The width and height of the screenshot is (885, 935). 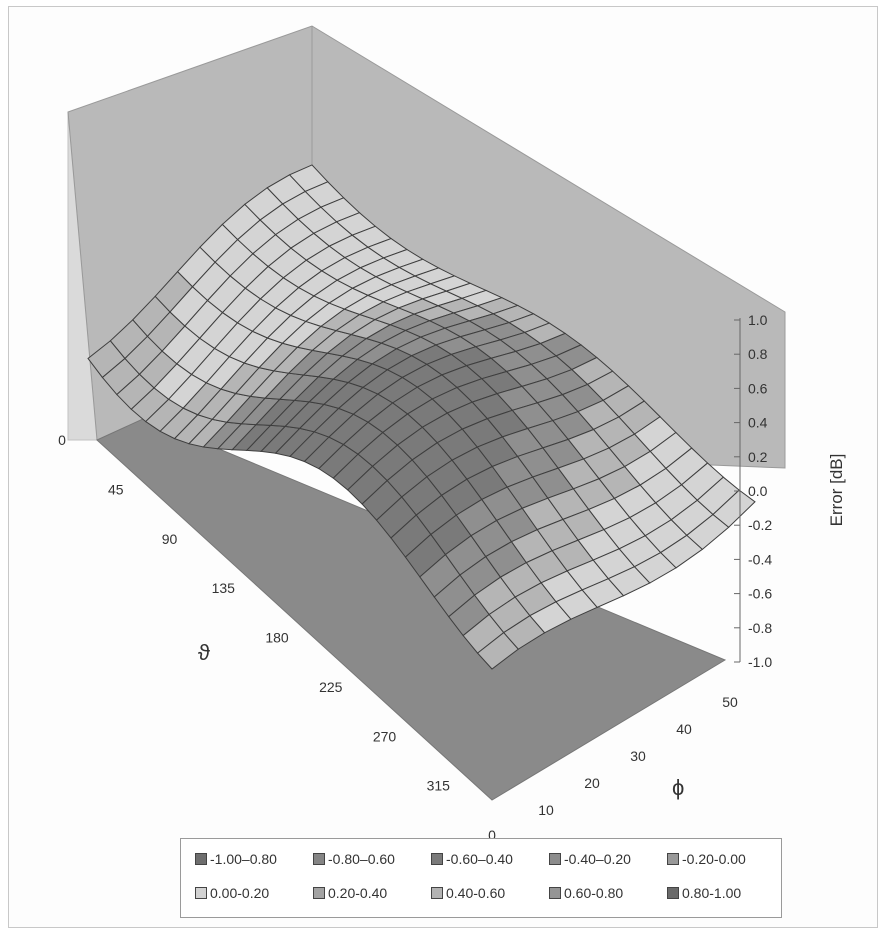 What do you see at coordinates (170, 539) in the screenshot?
I see `theta-tick-label: 90` at bounding box center [170, 539].